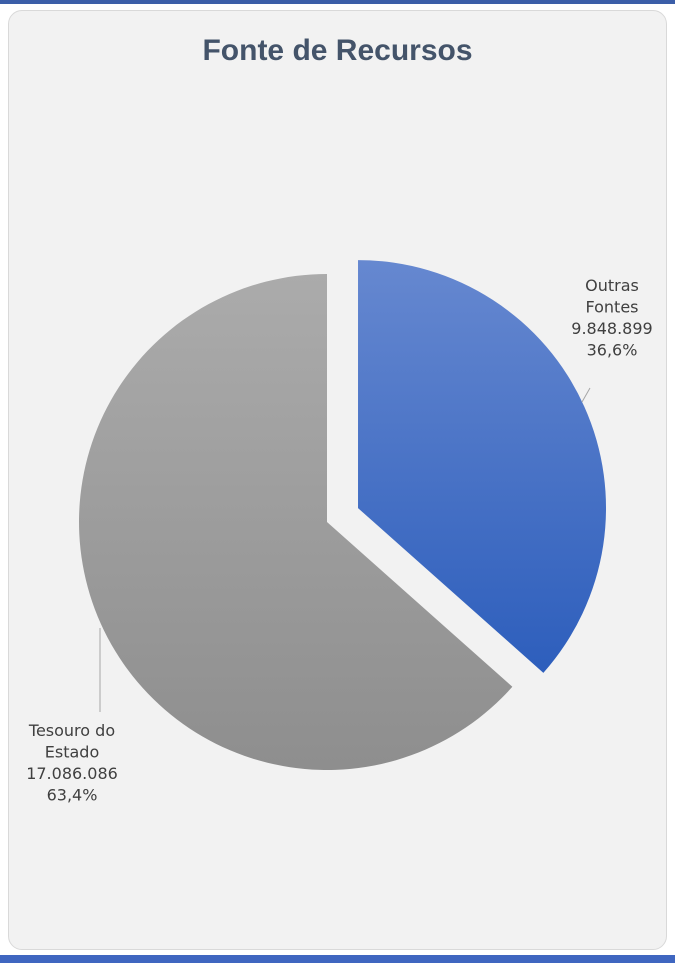  What do you see at coordinates (337, 50) in the screenshot?
I see `chart-title: Fonte de Recursos` at bounding box center [337, 50].